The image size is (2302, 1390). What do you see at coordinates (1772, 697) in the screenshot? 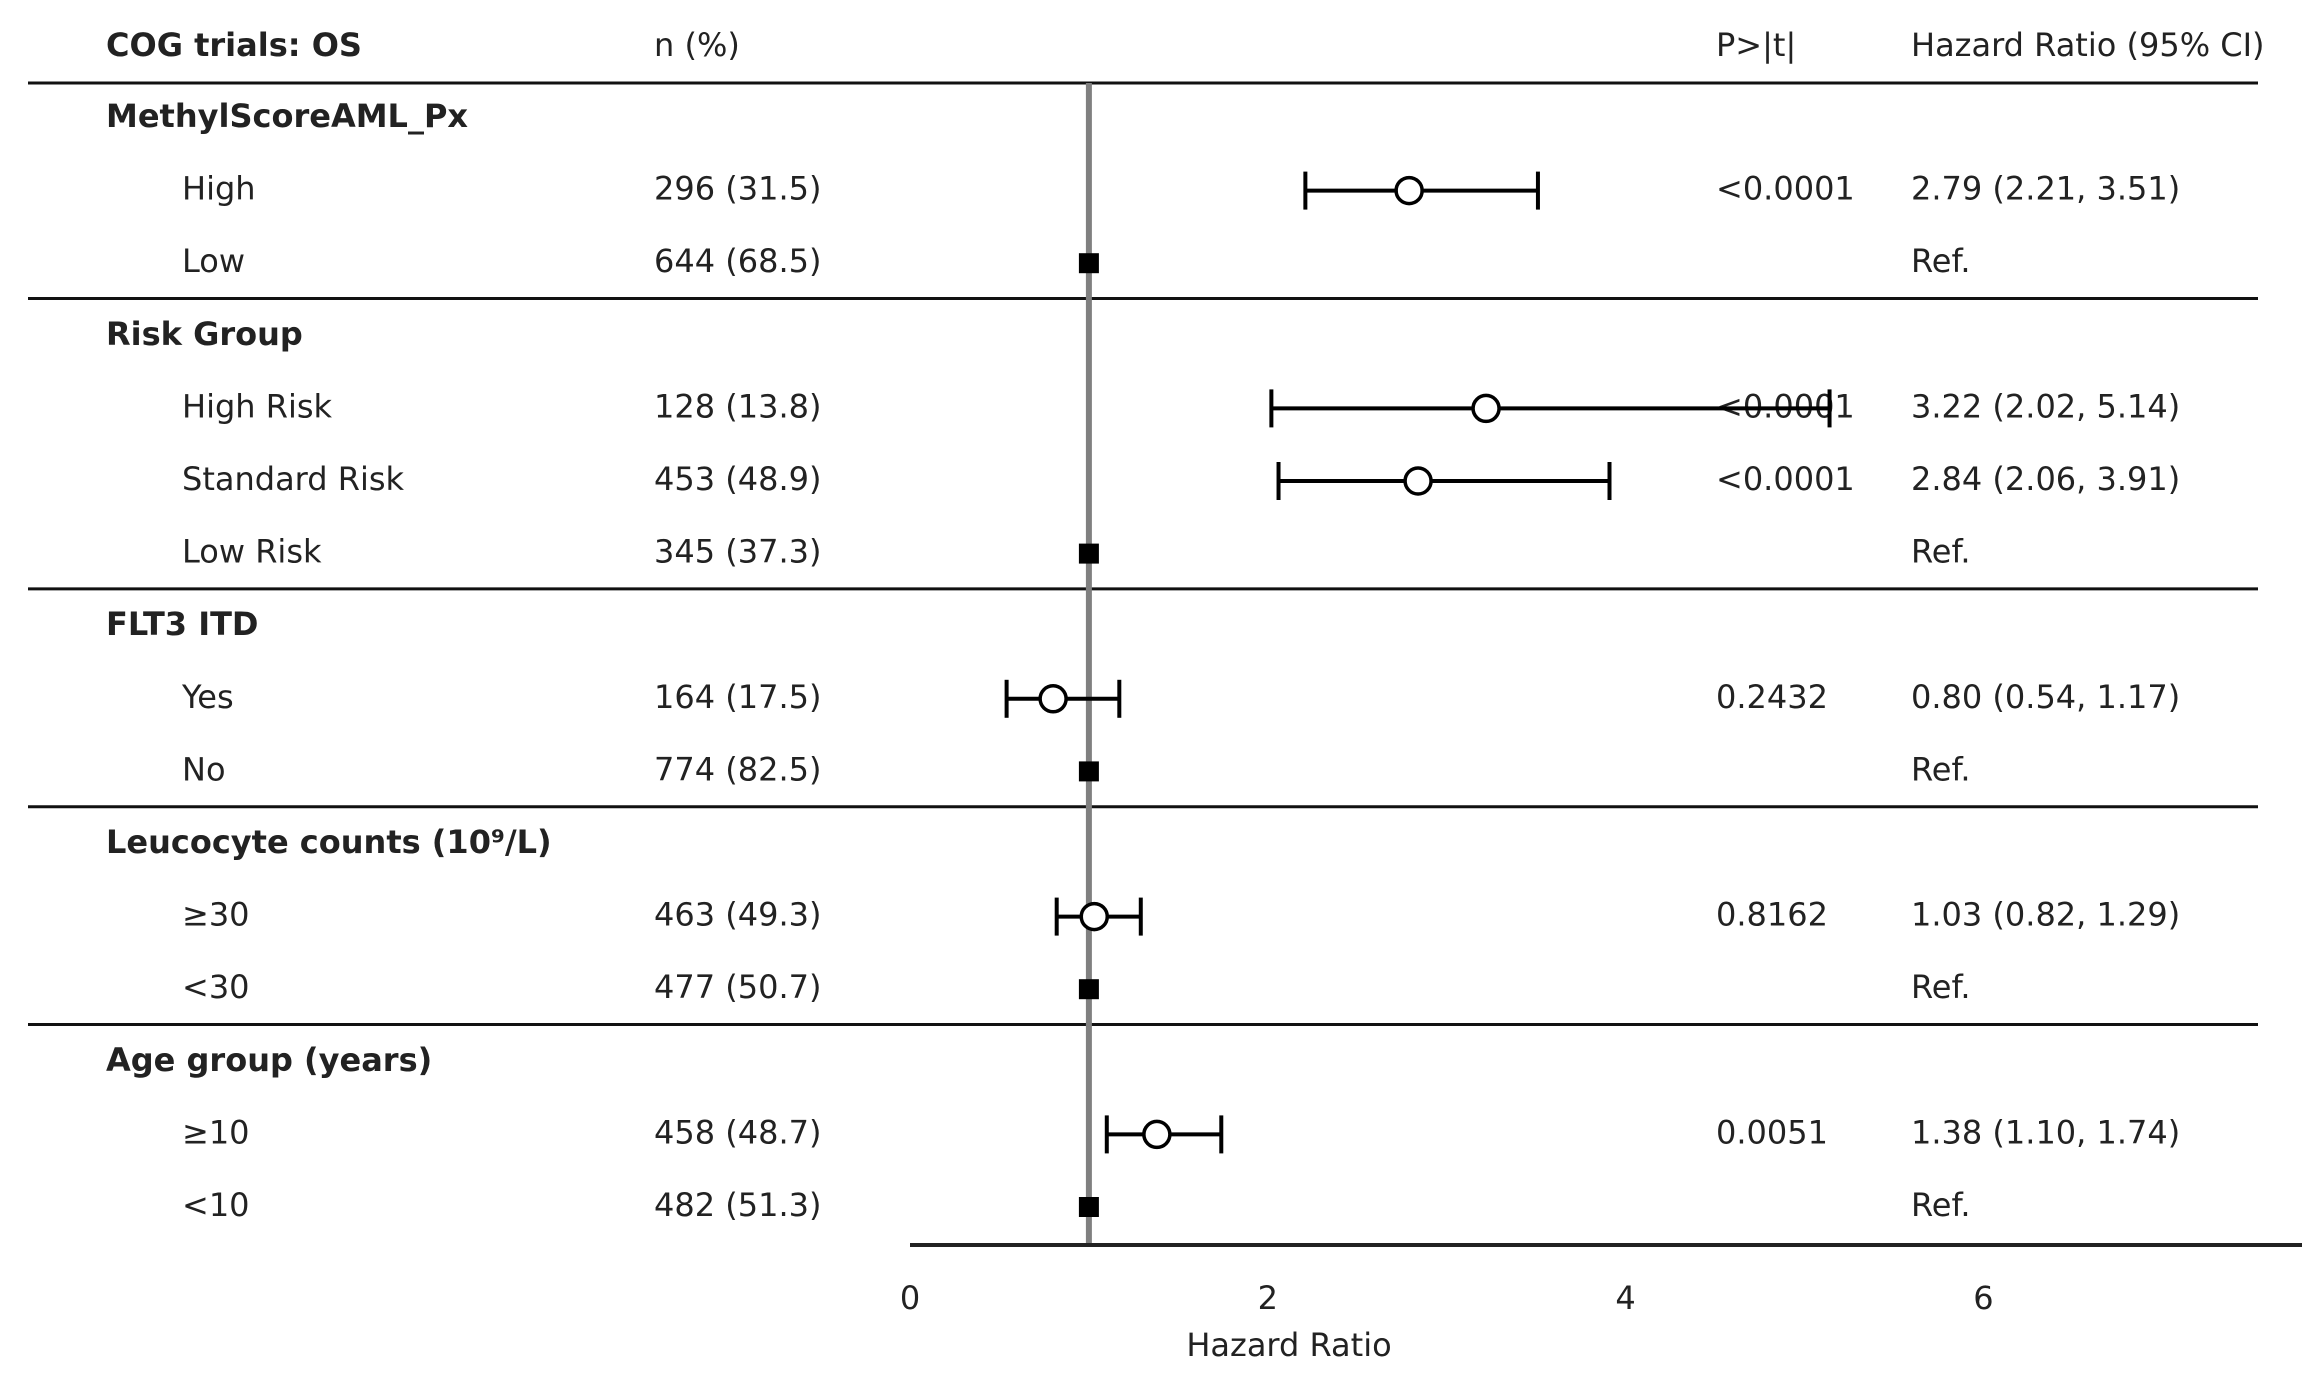
I see `row-p-value: 0.2432` at bounding box center [1772, 697].